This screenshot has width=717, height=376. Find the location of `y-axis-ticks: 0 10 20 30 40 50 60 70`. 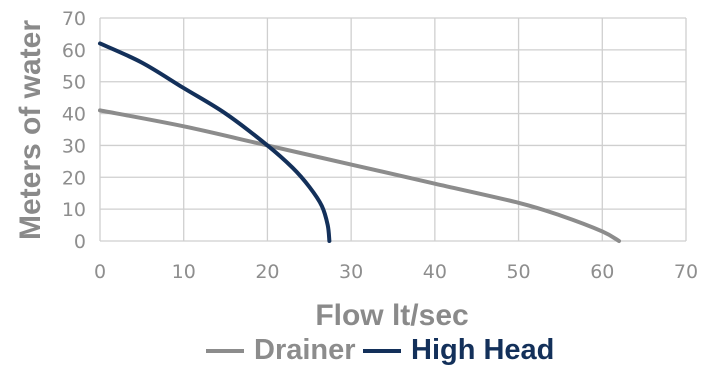

y-axis-ticks: 0 10 20 30 40 50 60 70 is located at coordinates (74, 130).